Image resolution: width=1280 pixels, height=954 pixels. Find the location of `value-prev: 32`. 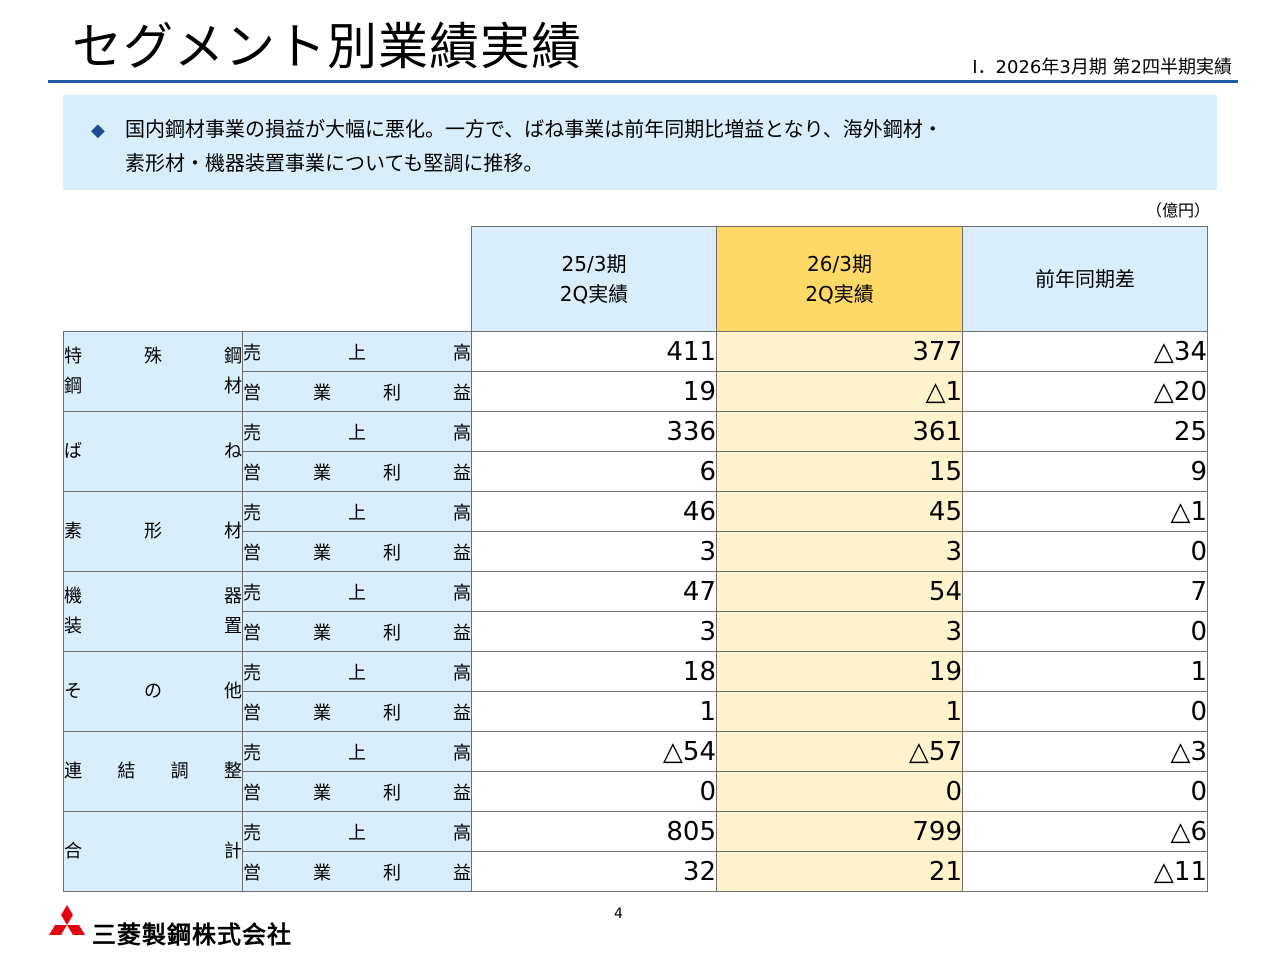

value-prev: 32 is located at coordinates (594, 871).